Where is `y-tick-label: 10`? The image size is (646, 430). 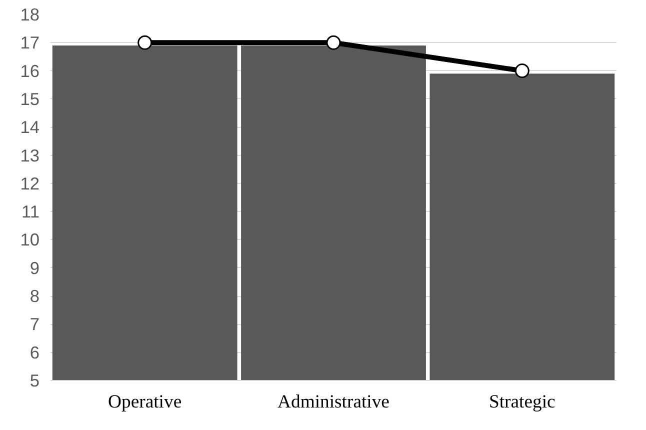
y-tick-label: 10 is located at coordinates (30, 240).